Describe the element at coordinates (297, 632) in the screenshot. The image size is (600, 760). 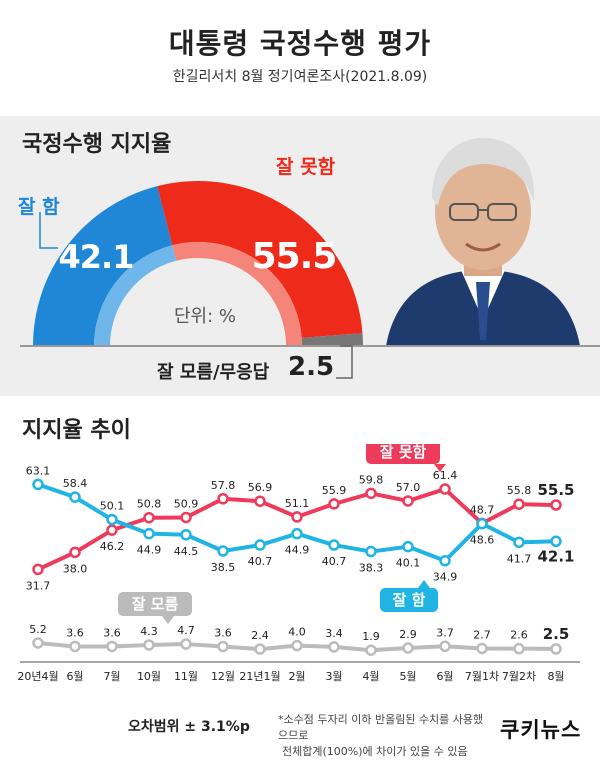
I see `data-label-dk-7: 4.0` at that location.